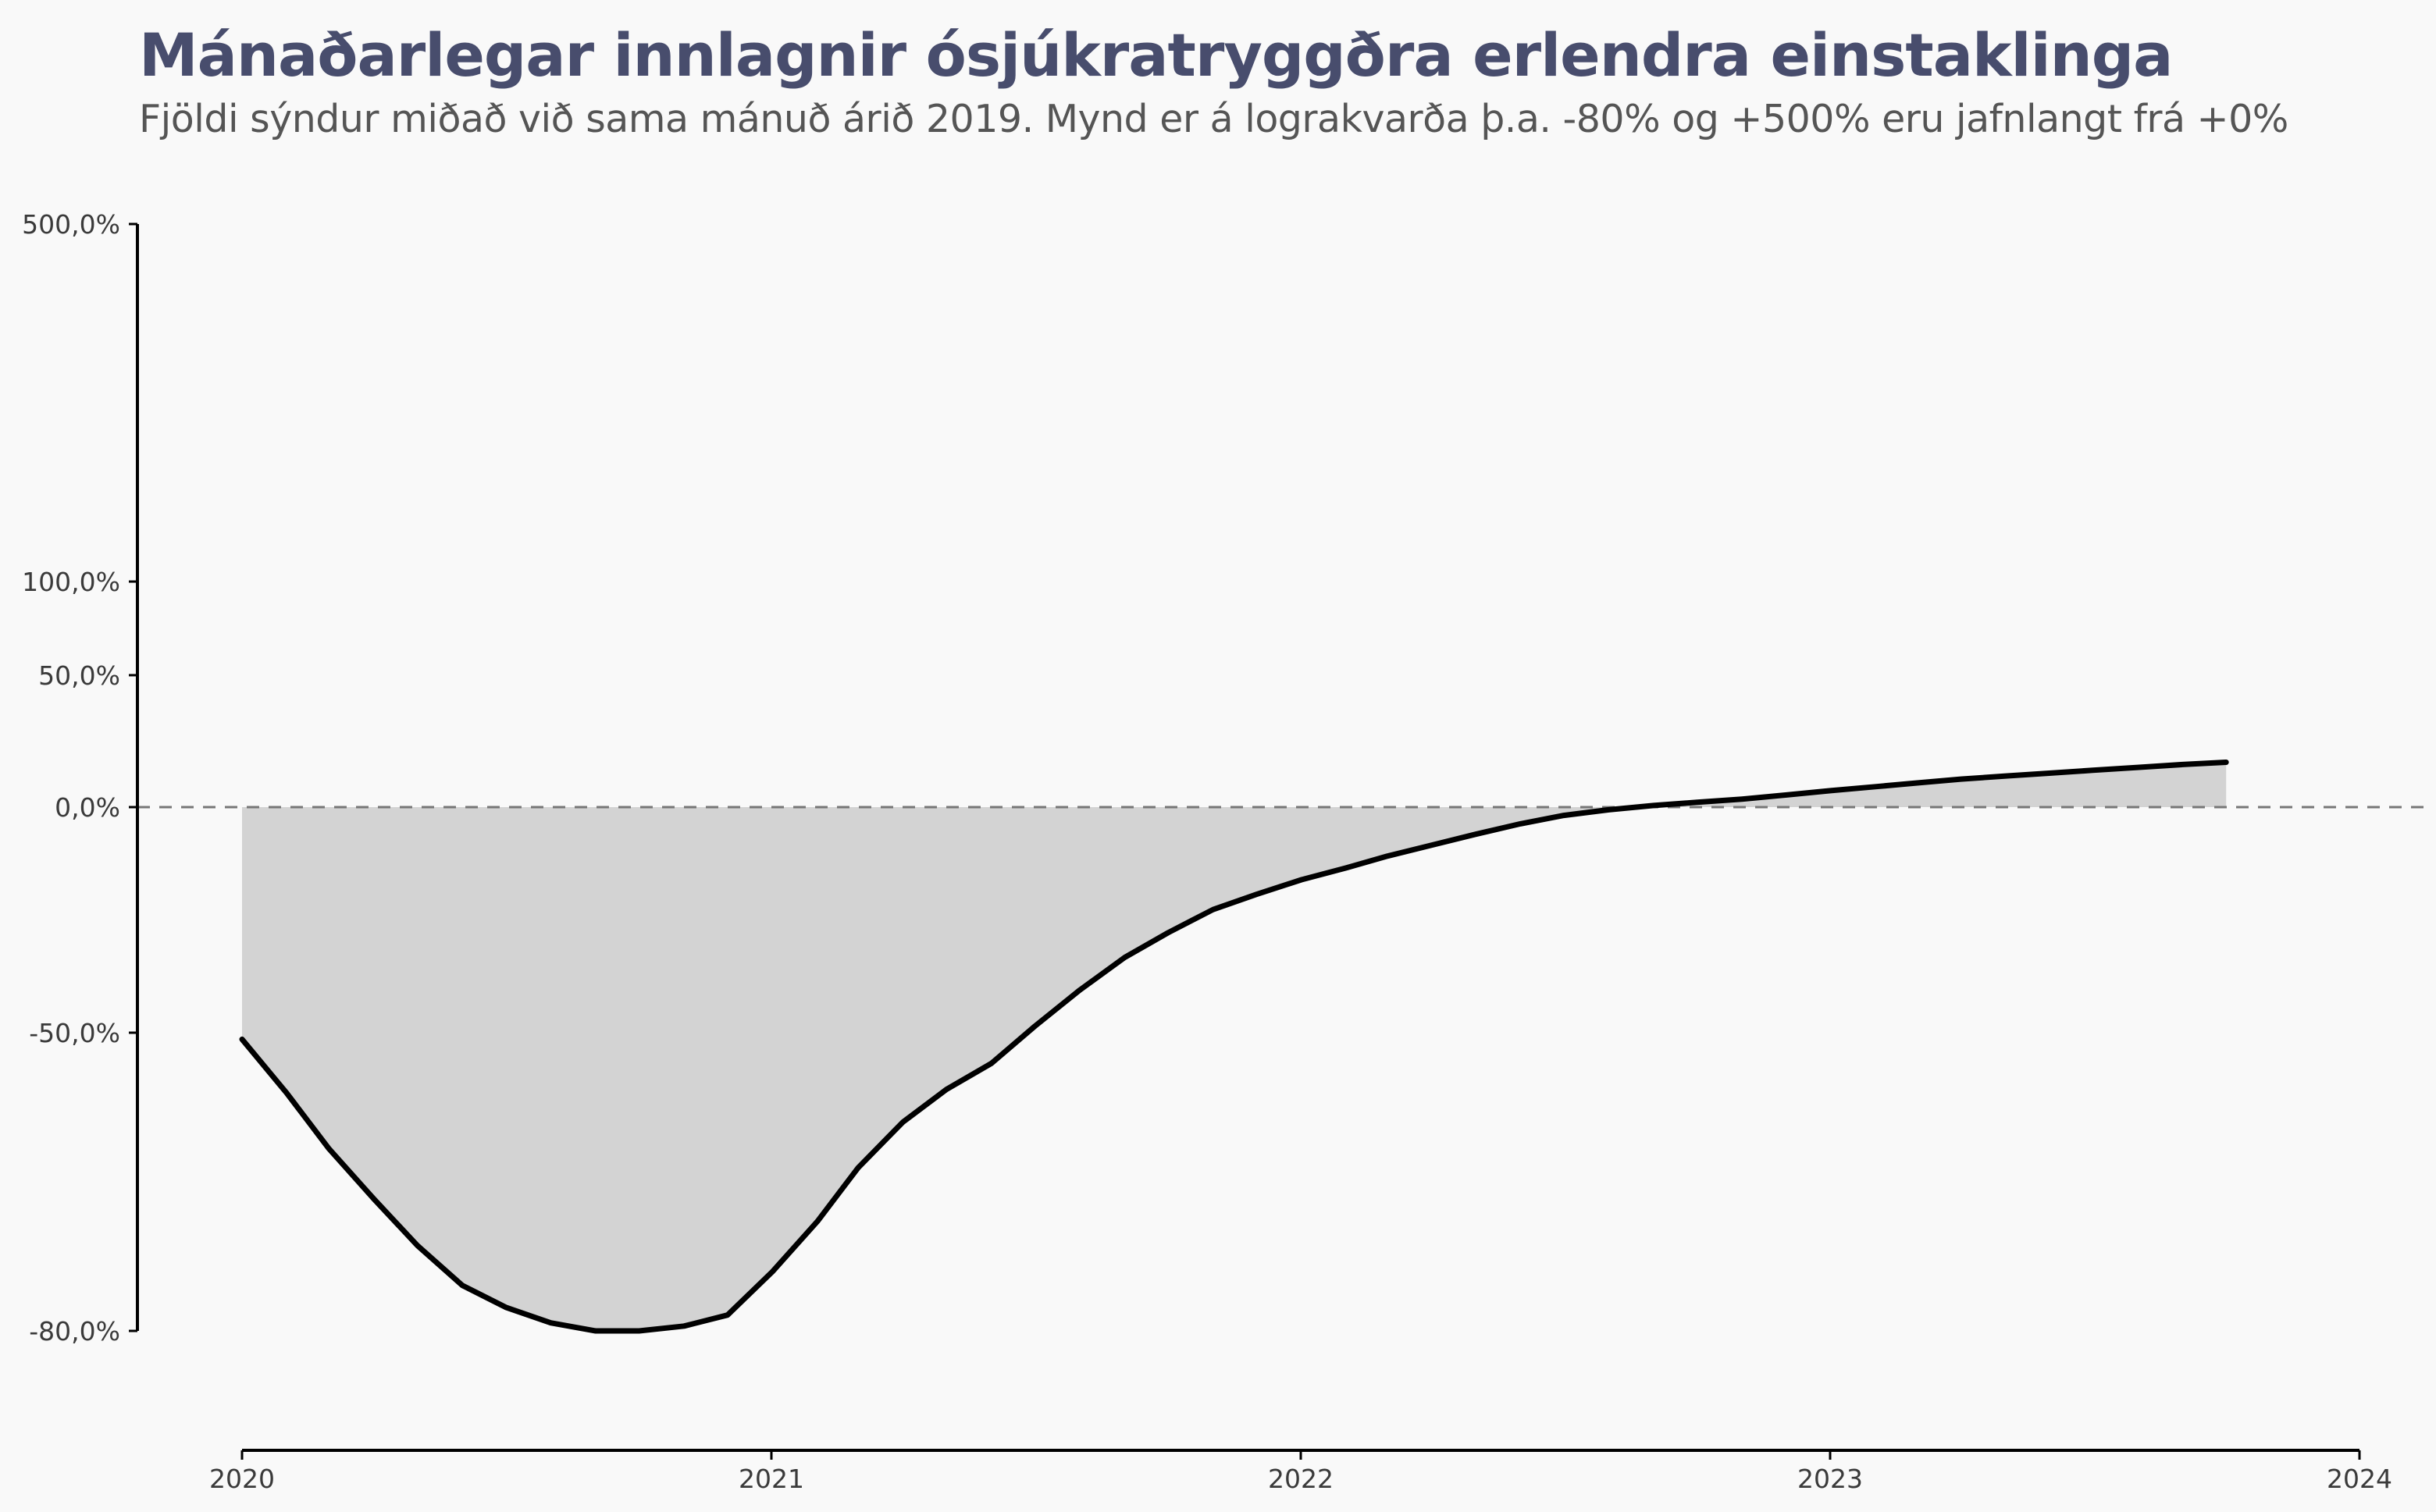 Image resolution: width=2436 pixels, height=1512 pixels. What do you see at coordinates (79, 675) in the screenshot?
I see `y-tick-label: 50,0%` at bounding box center [79, 675].